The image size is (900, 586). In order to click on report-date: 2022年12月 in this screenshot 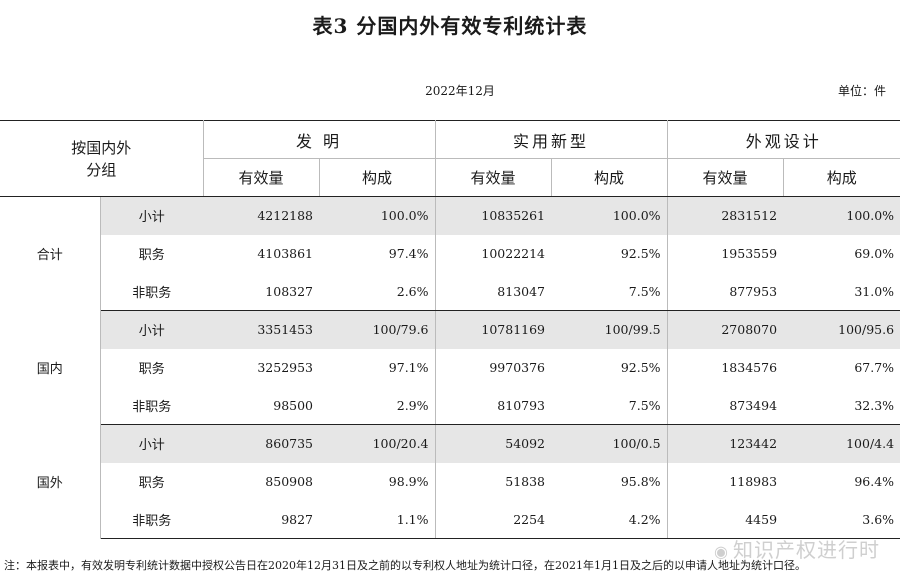, I will do `click(460, 91)`.